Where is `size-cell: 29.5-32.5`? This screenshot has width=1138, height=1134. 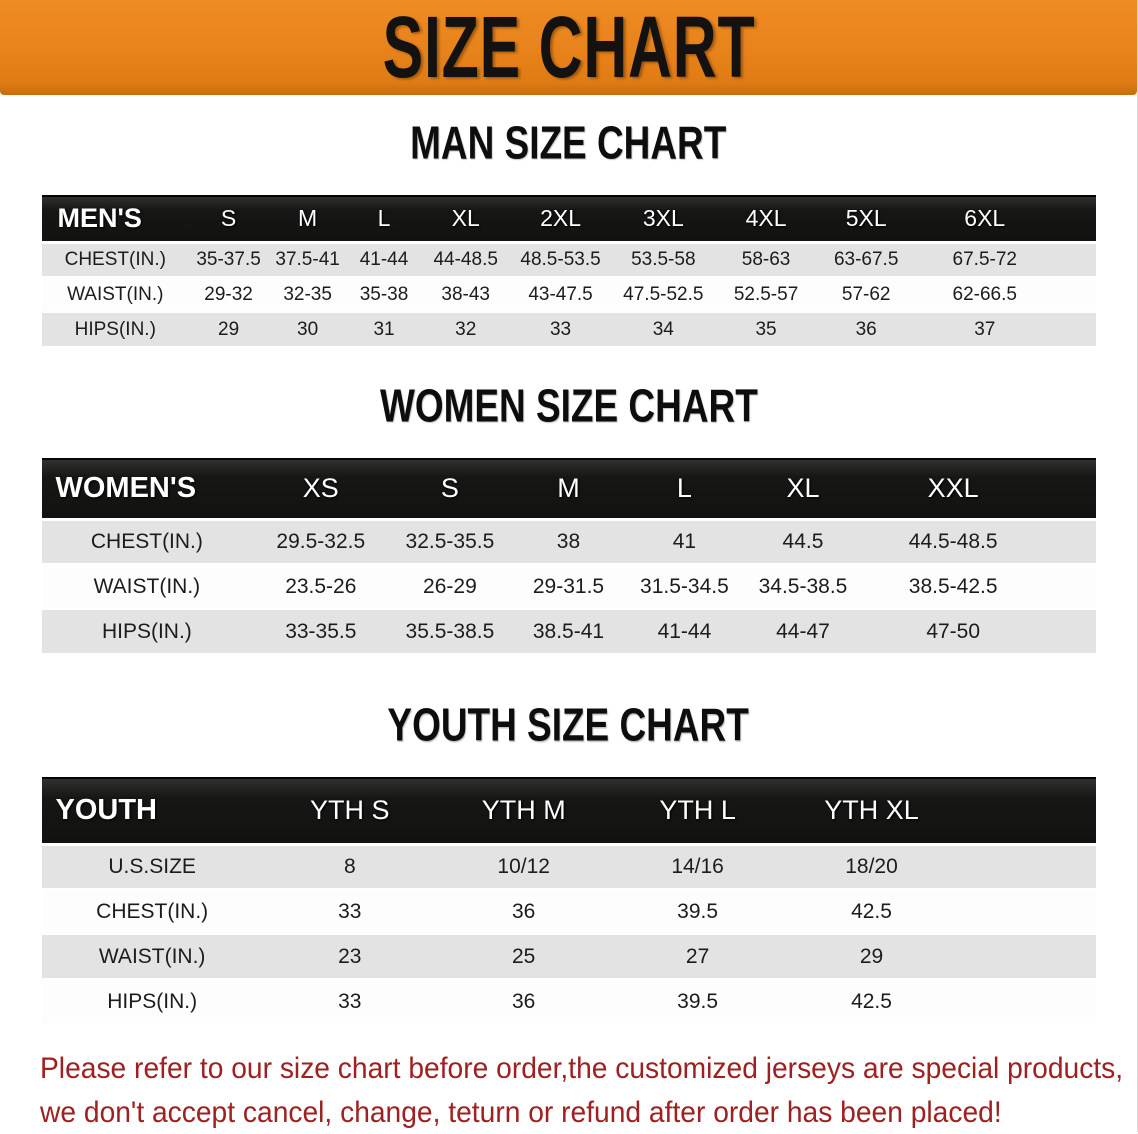 size-cell: 29.5-32.5 is located at coordinates (320, 541).